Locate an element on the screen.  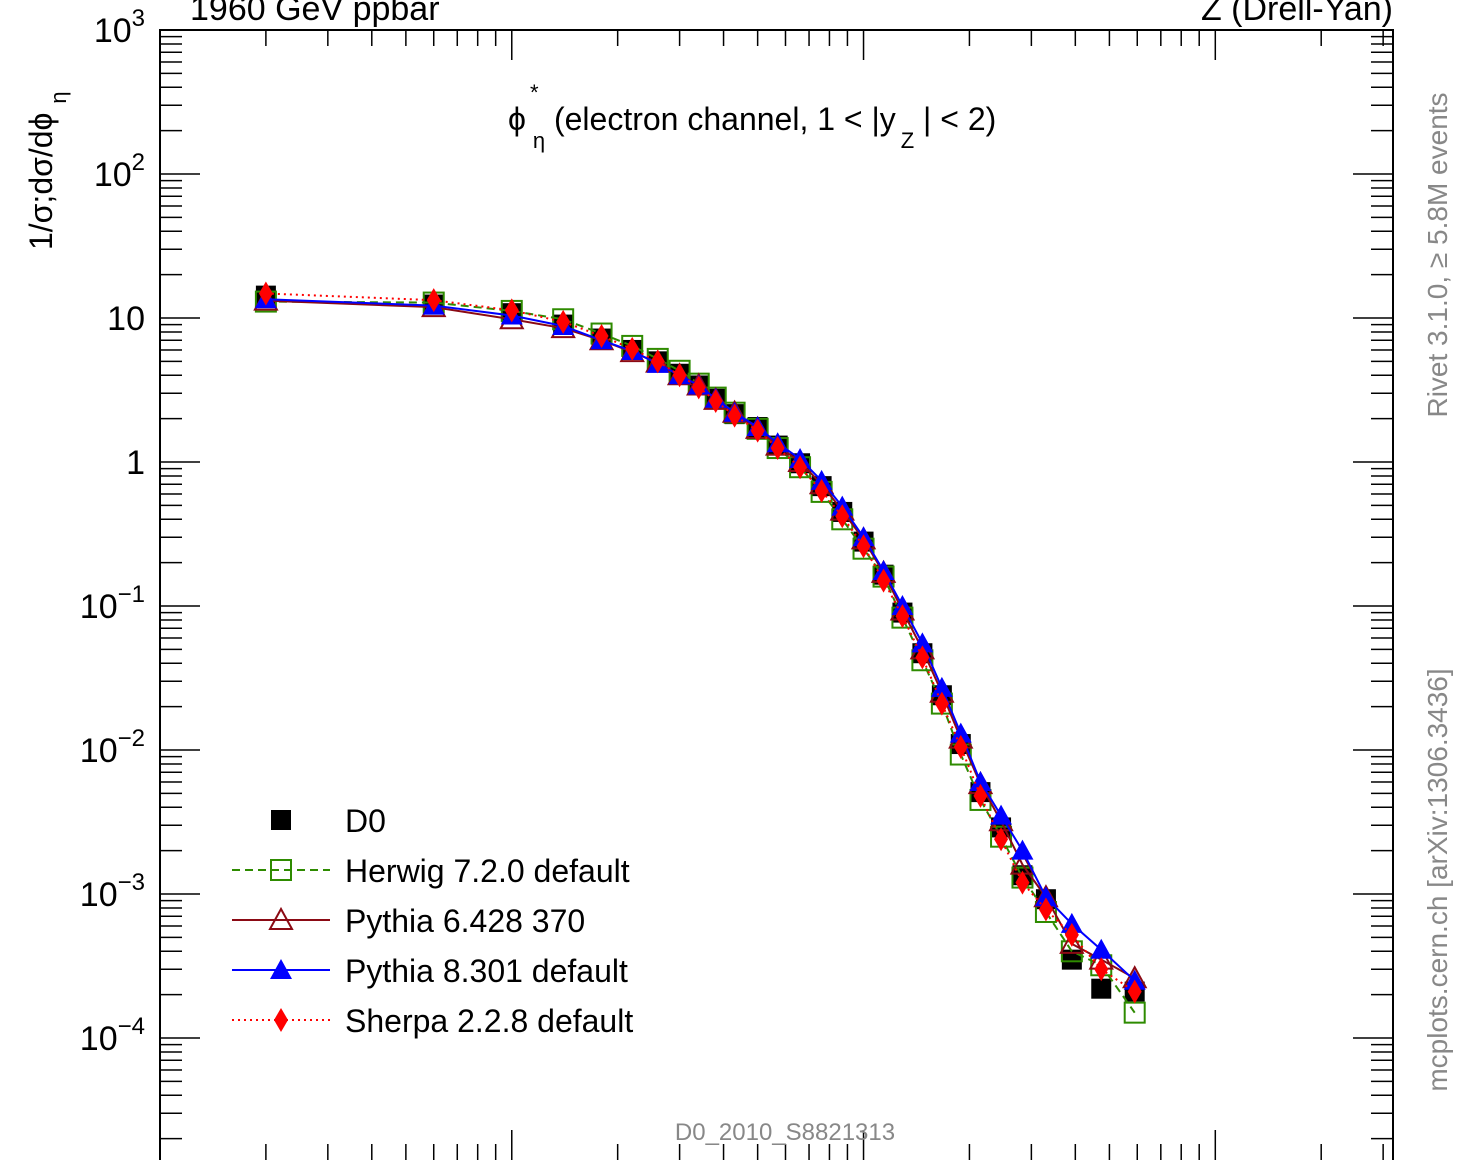
y-tick-label: 10² is located at coordinates (119, 171).